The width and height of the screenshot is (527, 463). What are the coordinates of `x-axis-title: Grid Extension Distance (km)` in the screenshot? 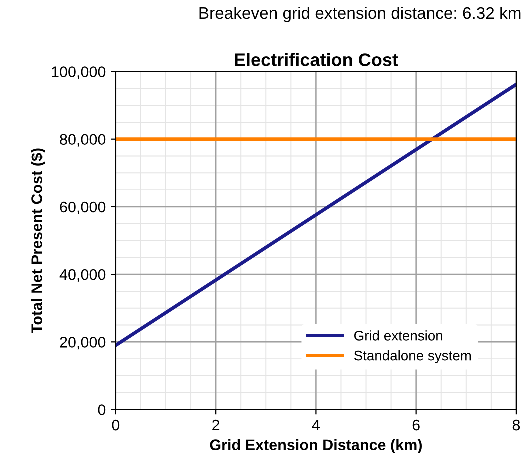 It's located at (316, 446).